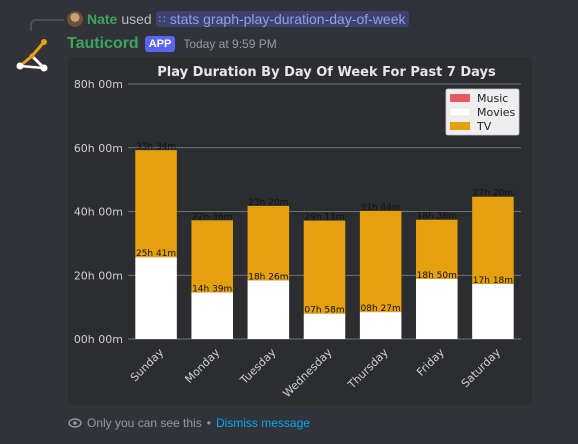 This screenshot has width=578, height=444. Describe the element at coordinates (258, 367) in the screenshot. I see `x-tick-label: Tuesday` at that location.